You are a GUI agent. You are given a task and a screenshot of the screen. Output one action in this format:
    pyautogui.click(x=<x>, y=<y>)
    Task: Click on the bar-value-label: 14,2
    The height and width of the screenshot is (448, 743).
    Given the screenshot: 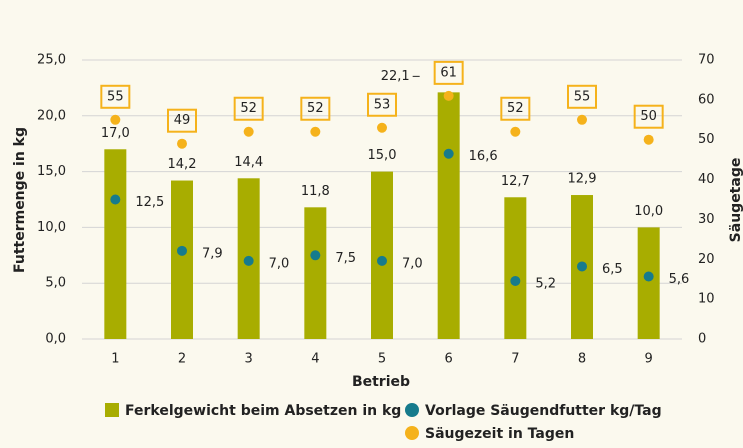 What is the action you would take?
    pyautogui.click(x=182, y=164)
    